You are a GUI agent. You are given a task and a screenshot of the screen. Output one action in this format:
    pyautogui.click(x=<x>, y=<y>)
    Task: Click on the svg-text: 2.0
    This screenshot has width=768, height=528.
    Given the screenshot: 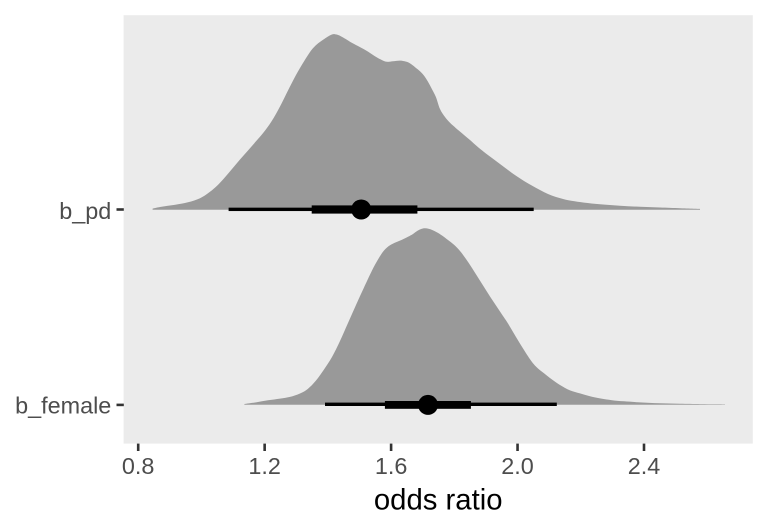 What is the action you would take?
    pyautogui.click(x=517, y=466)
    